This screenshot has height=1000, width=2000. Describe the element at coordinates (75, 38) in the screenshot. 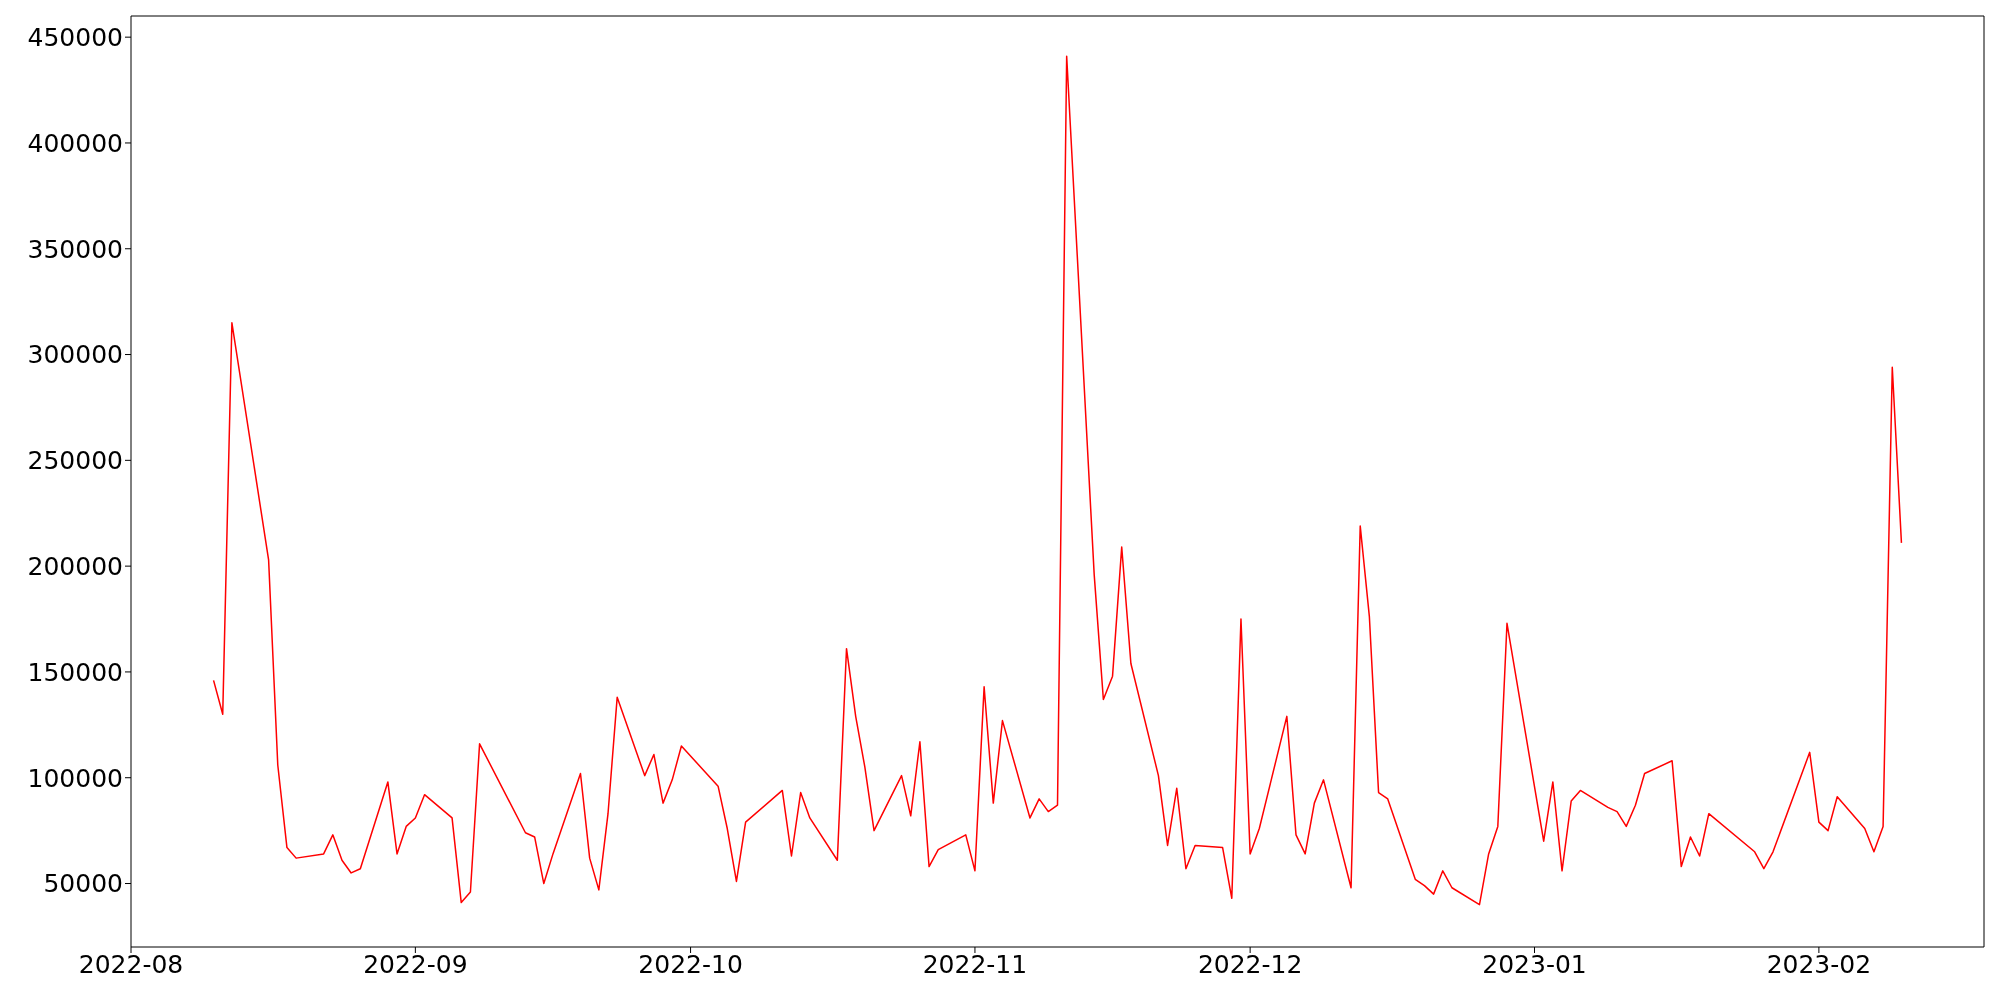

I see `y-tick-label: 450000` at that location.